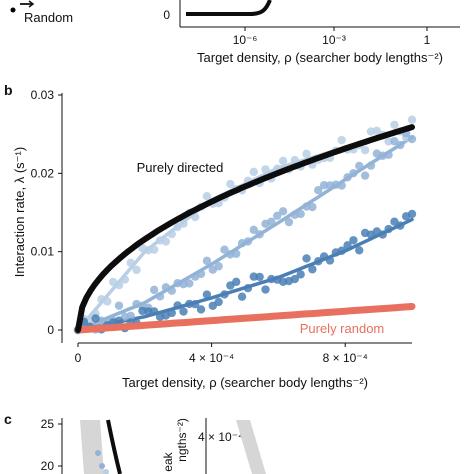 This screenshot has width=474, height=474. Describe the element at coordinates (43, 95) in the screenshot. I see `panel-b-y-tick-label: 0.03` at that location.